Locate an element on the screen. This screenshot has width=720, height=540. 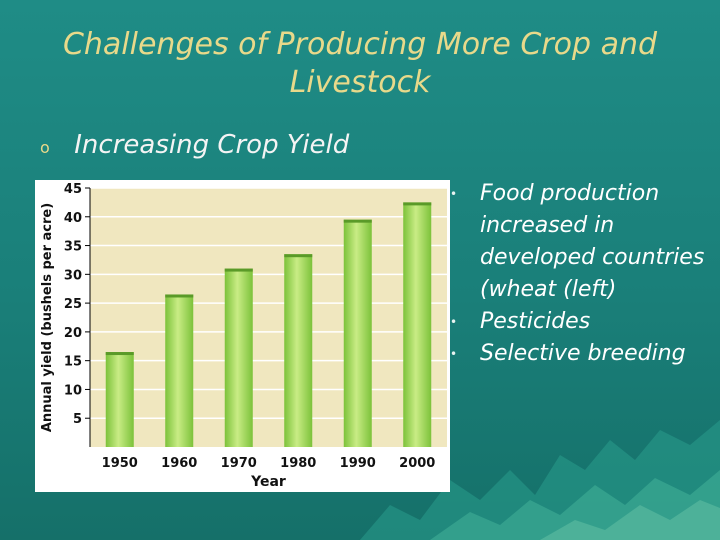
x-tick-label: 2000 is located at coordinates (417, 463).